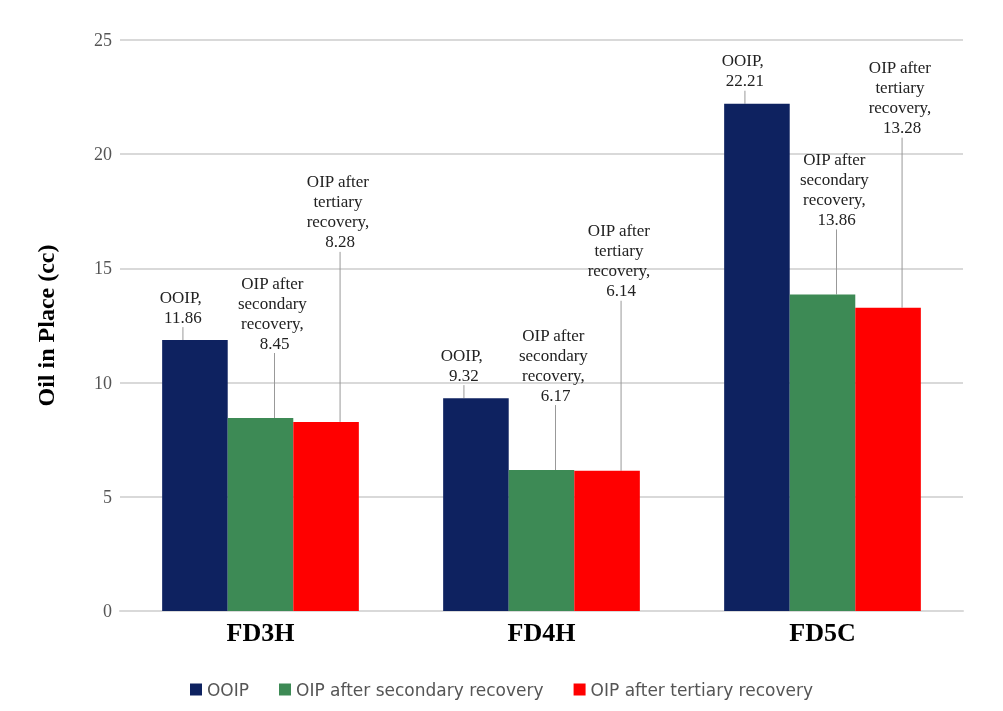 The width and height of the screenshot is (1003, 711). What do you see at coordinates (228, 689) in the screenshot?
I see `legend-label: OOIP` at bounding box center [228, 689].